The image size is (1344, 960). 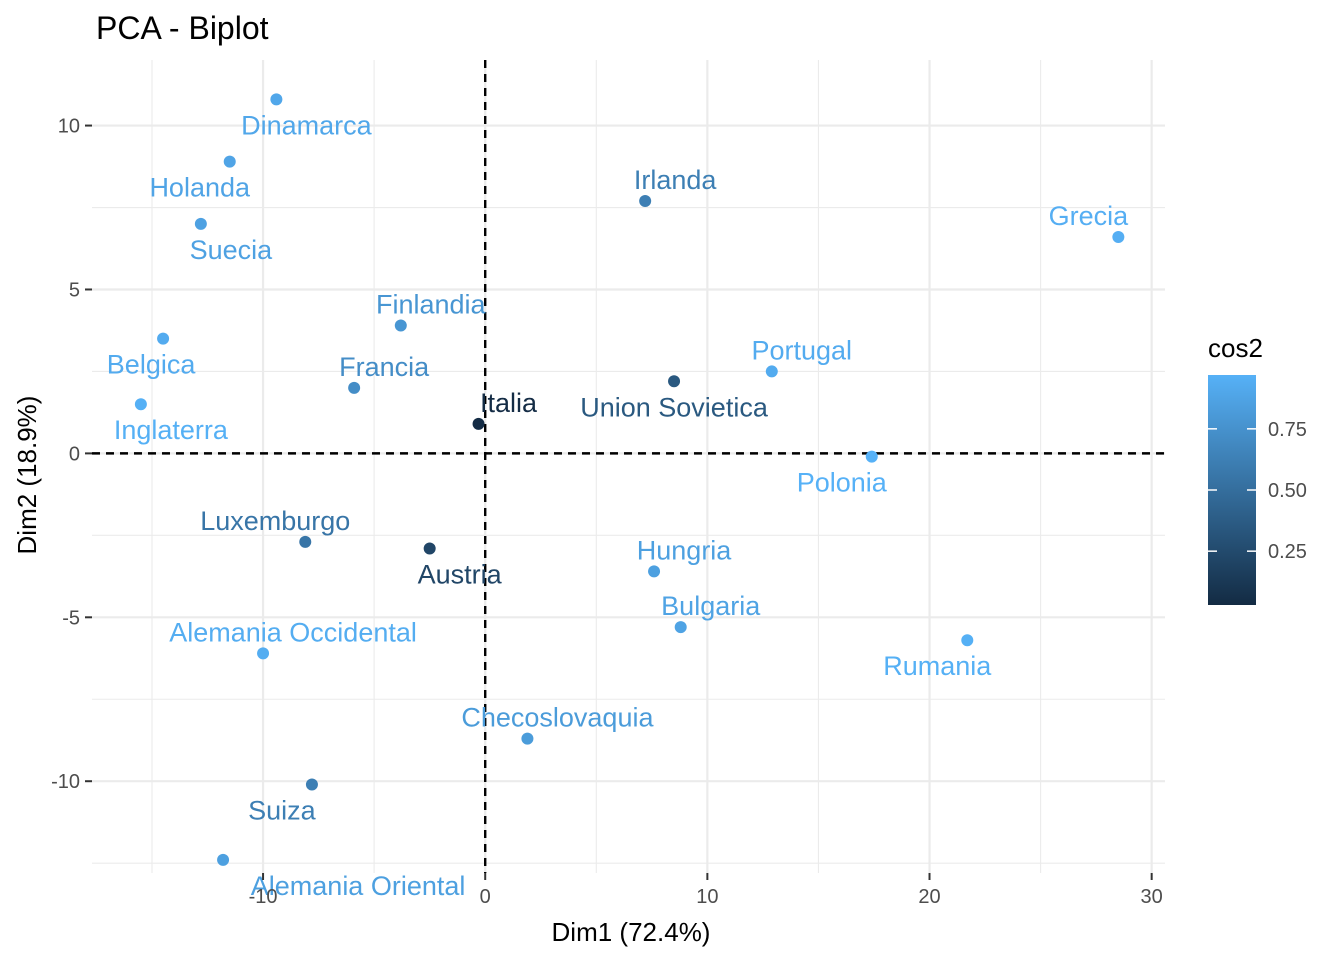 I want to click on y-tick-label: 5, so click(x=74, y=290).